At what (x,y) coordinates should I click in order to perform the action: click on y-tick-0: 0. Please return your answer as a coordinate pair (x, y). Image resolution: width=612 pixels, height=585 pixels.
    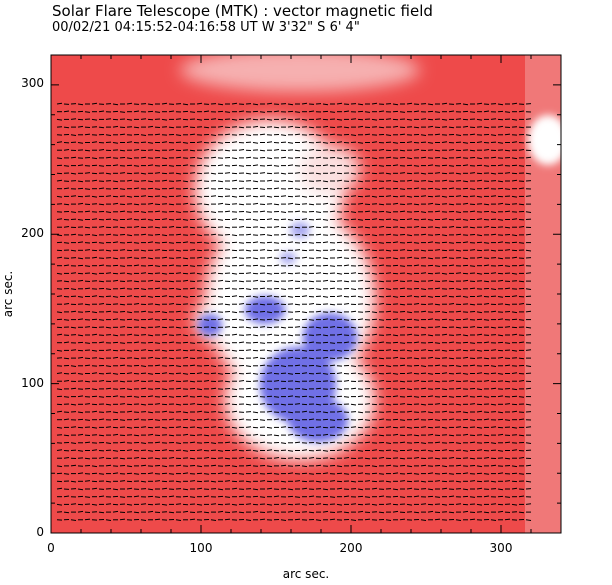
    Looking at the image, I should click on (40, 532).